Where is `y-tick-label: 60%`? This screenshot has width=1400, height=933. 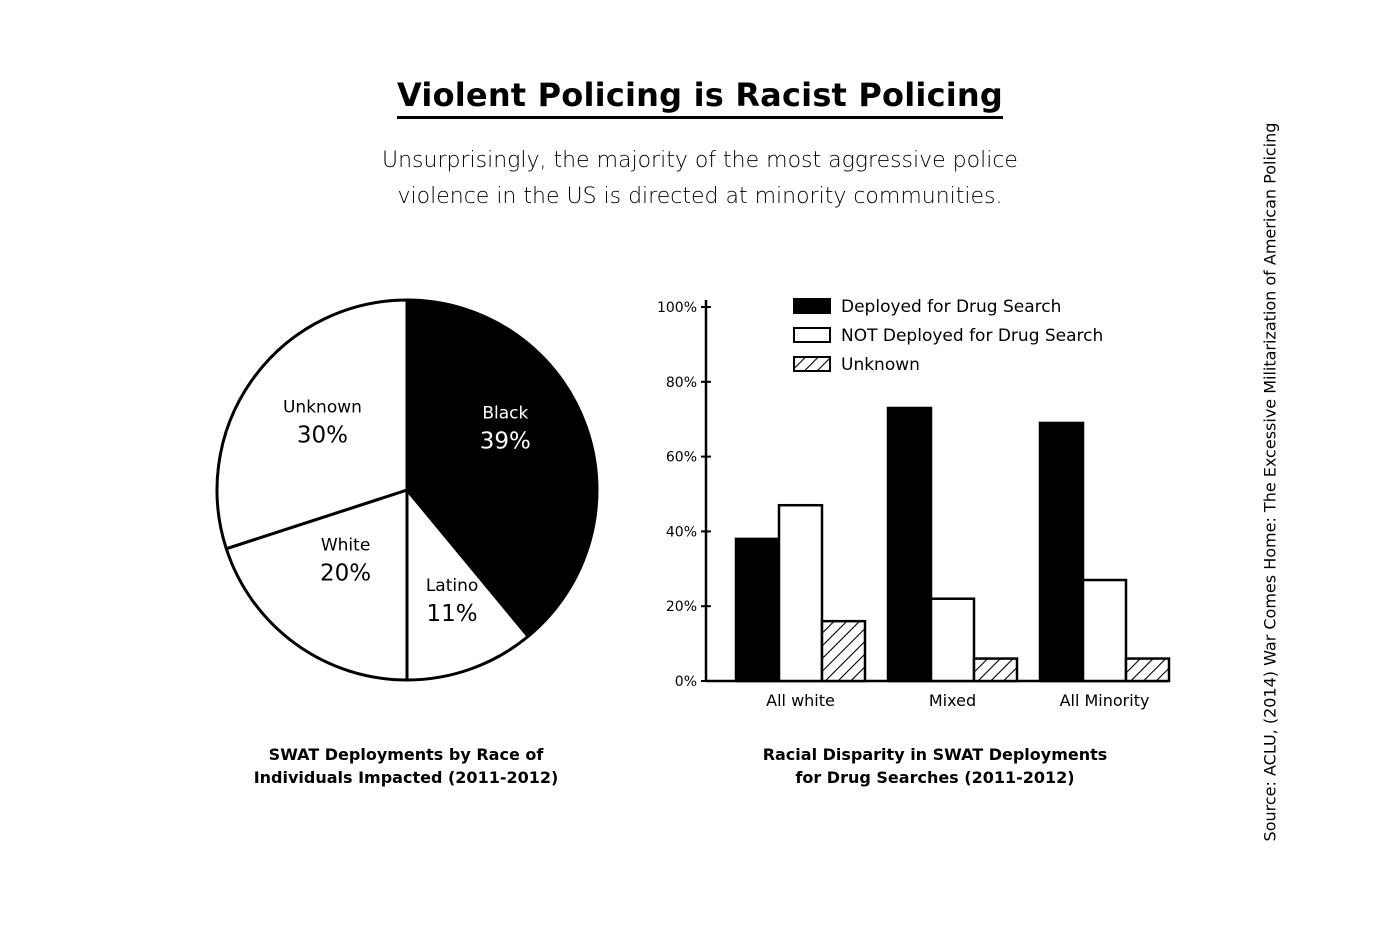 y-tick-label: 60% is located at coordinates (681, 458).